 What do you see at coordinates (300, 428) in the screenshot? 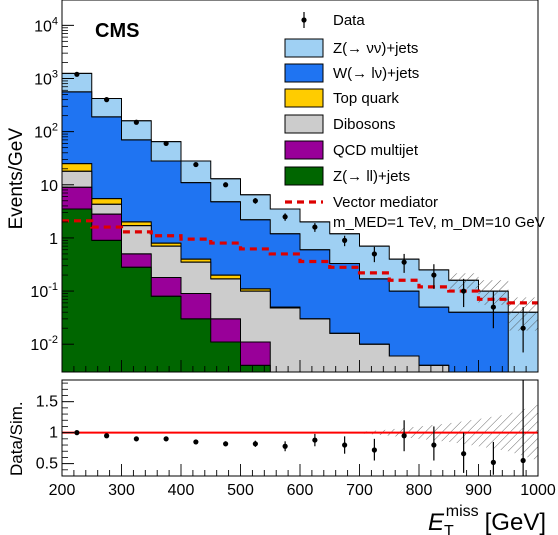
I see `ratio-points` at bounding box center [300, 428].